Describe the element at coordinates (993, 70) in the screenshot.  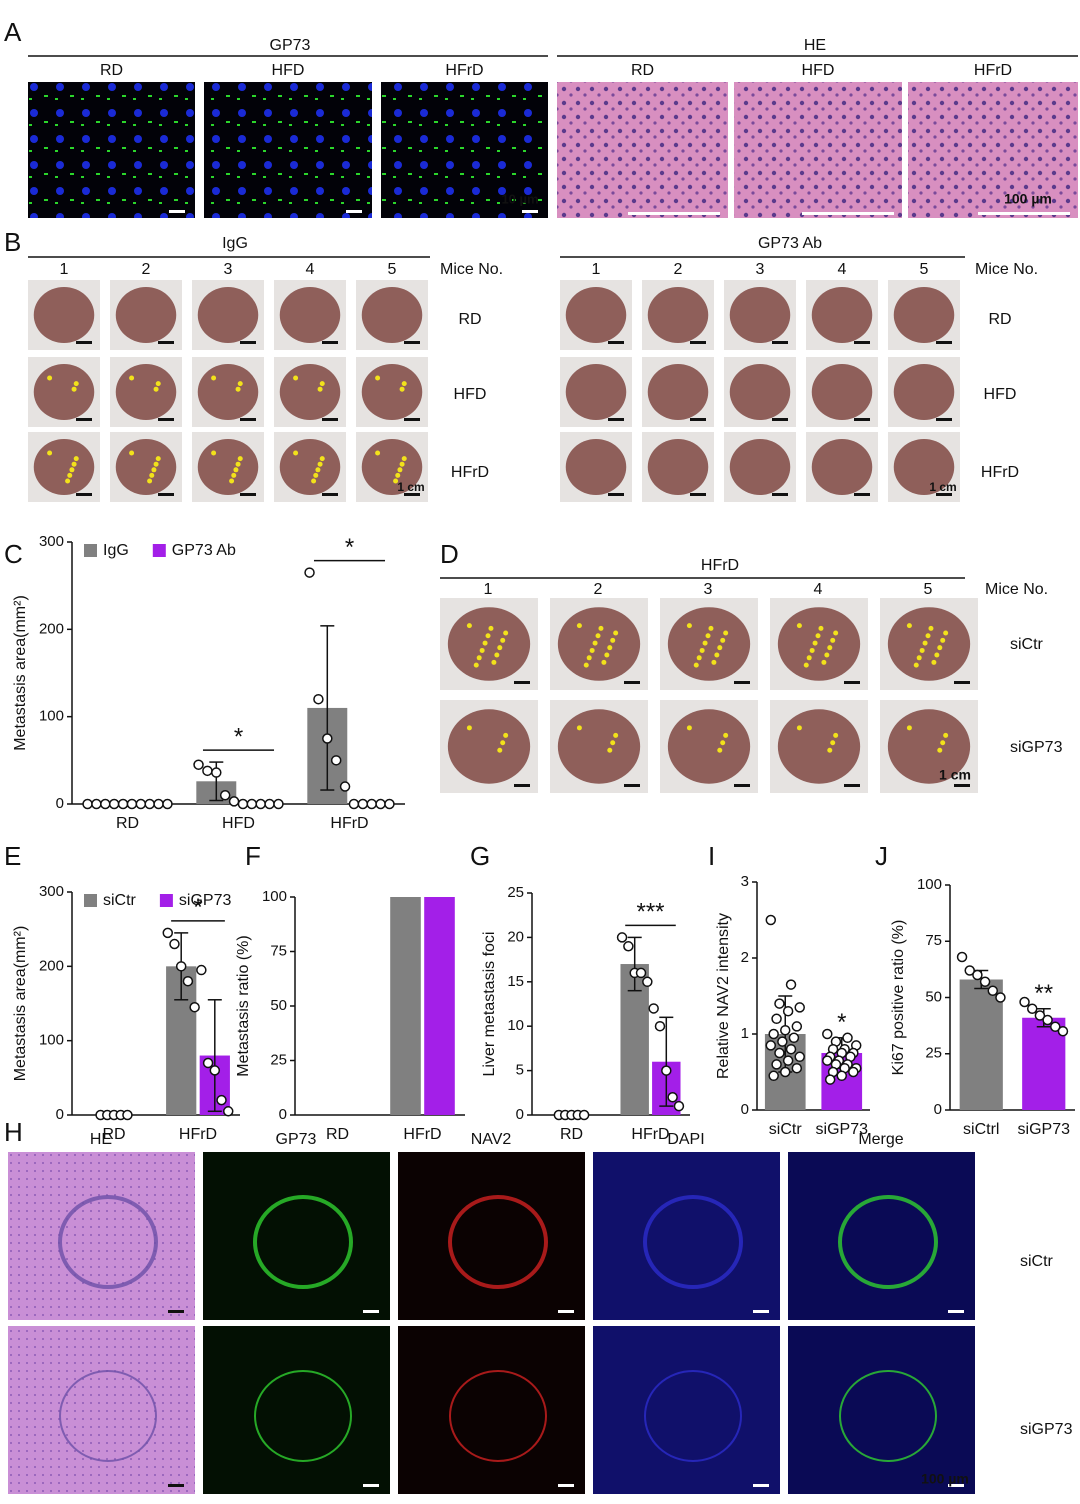
I see `group-label: HFrD` at that location.